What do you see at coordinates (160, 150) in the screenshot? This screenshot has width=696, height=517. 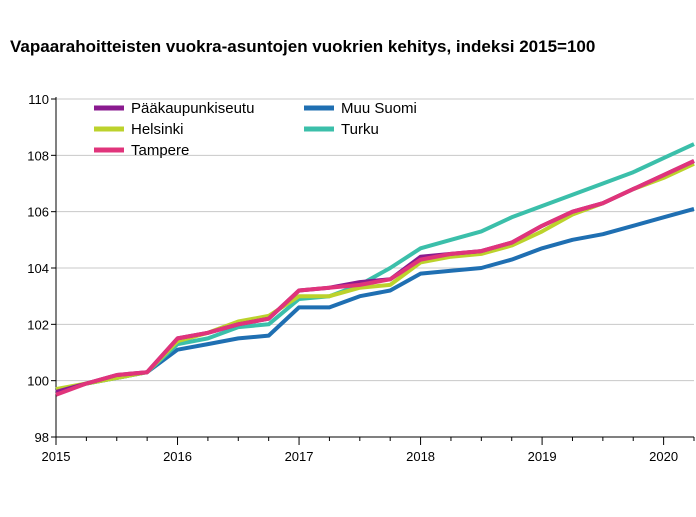 I see `legend-label: Tampere` at bounding box center [160, 150].